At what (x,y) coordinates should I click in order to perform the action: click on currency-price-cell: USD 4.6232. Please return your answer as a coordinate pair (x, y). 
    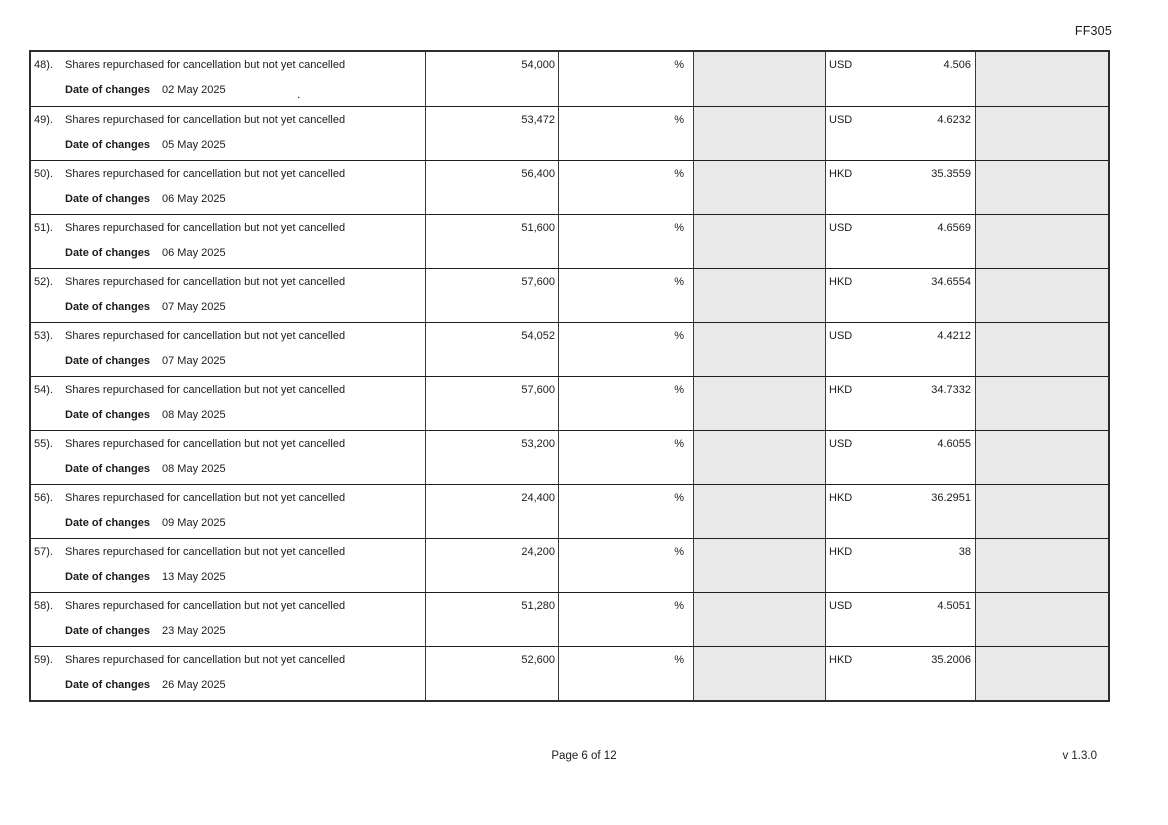
    Looking at the image, I should click on (900, 133).